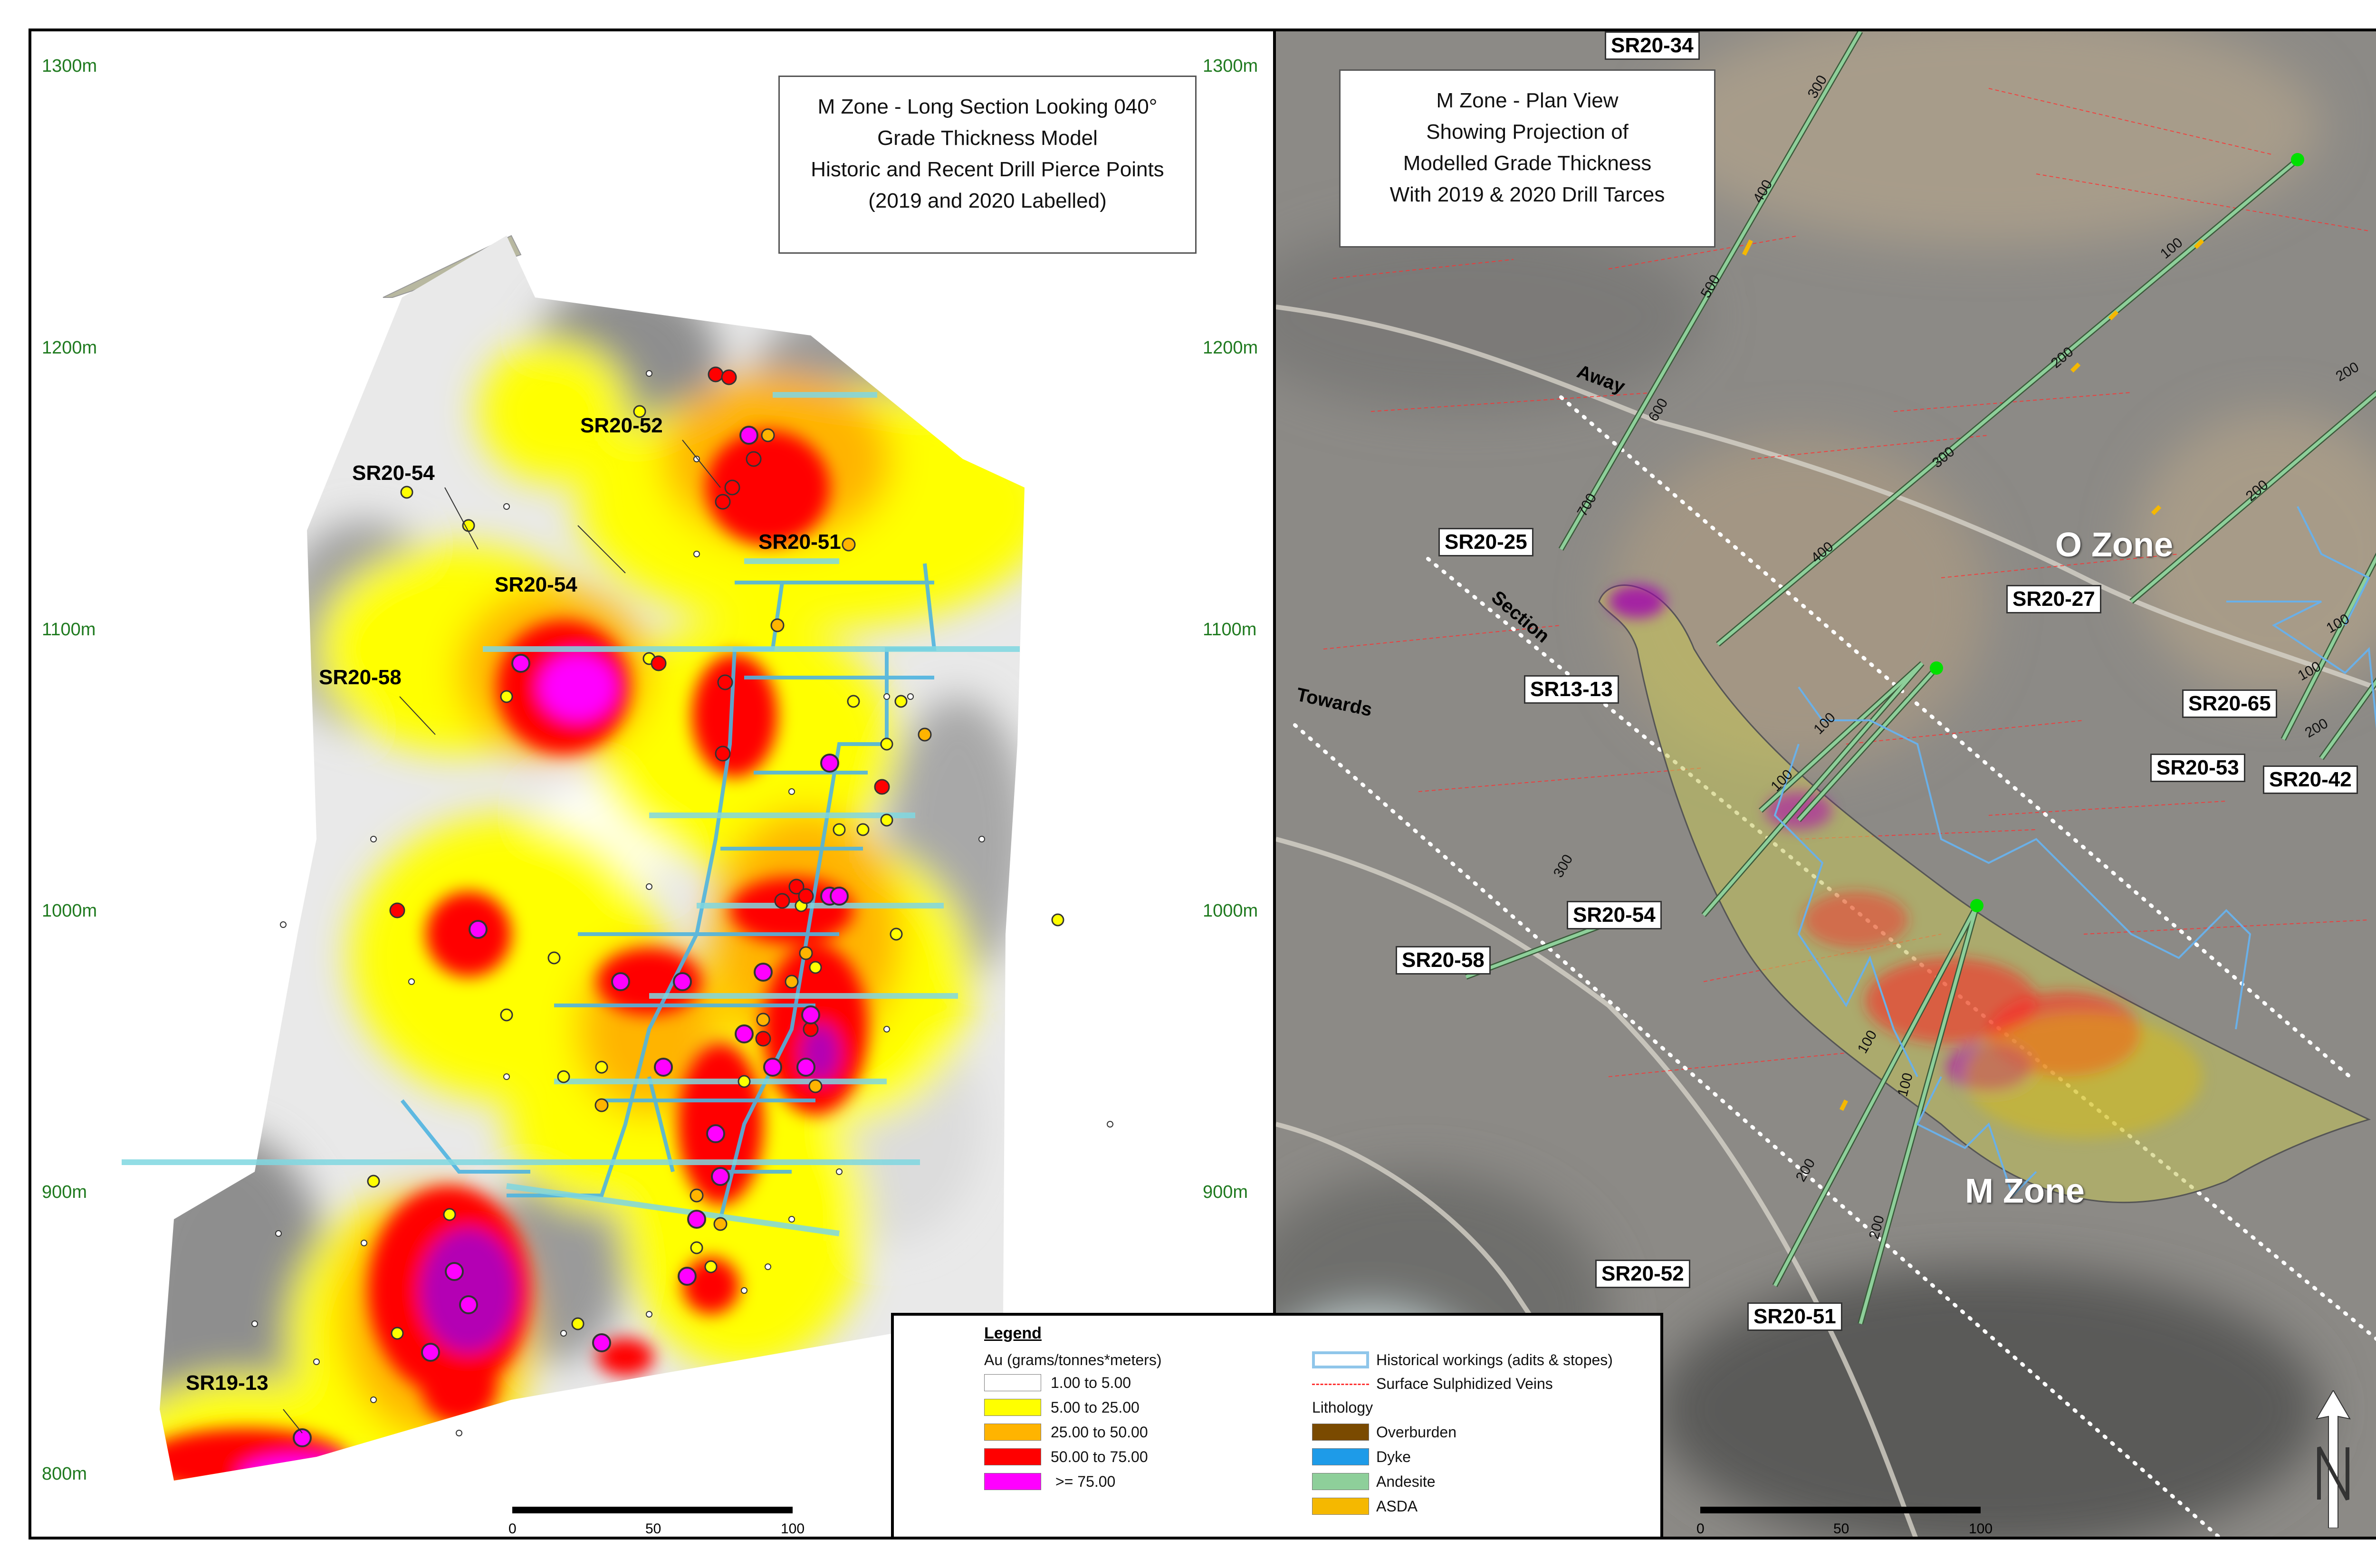 This screenshot has width=2376, height=1568. Describe the element at coordinates (393, 473) in the screenshot. I see `hole-label-sr20-54-upper: SR20-54` at that location.